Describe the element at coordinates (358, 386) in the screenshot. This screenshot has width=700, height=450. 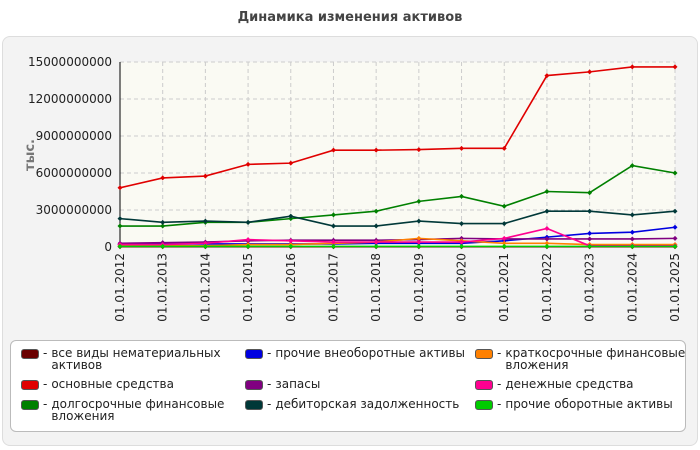
I see `legend-item: - запасы` at that location.